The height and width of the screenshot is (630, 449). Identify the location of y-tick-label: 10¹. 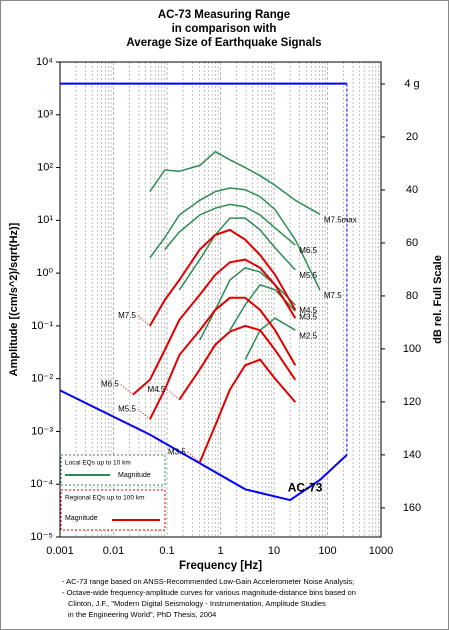
(45, 220).